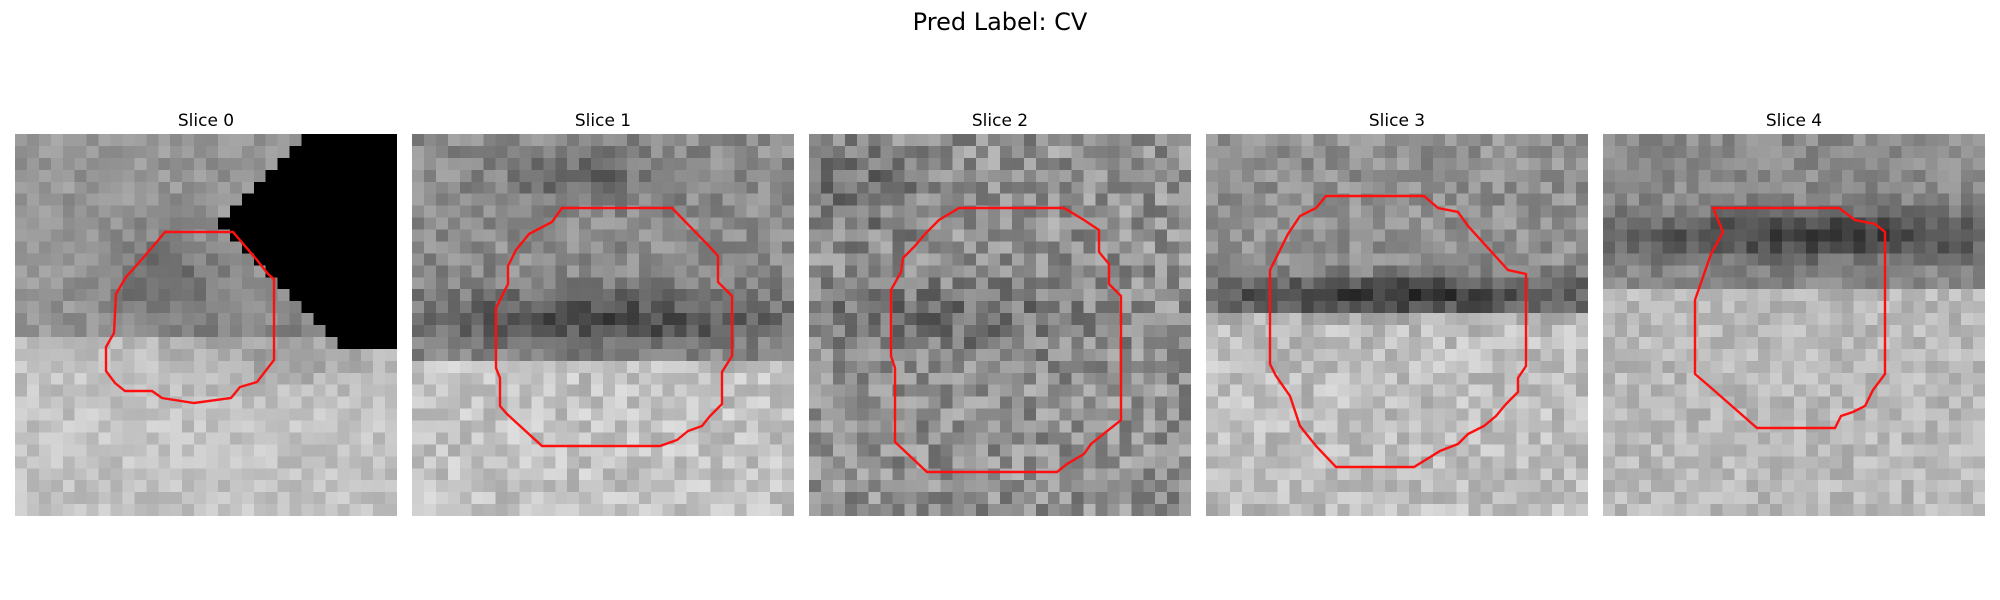  I want to click on slice-panel-3: Slice 3, so click(1397, 312).